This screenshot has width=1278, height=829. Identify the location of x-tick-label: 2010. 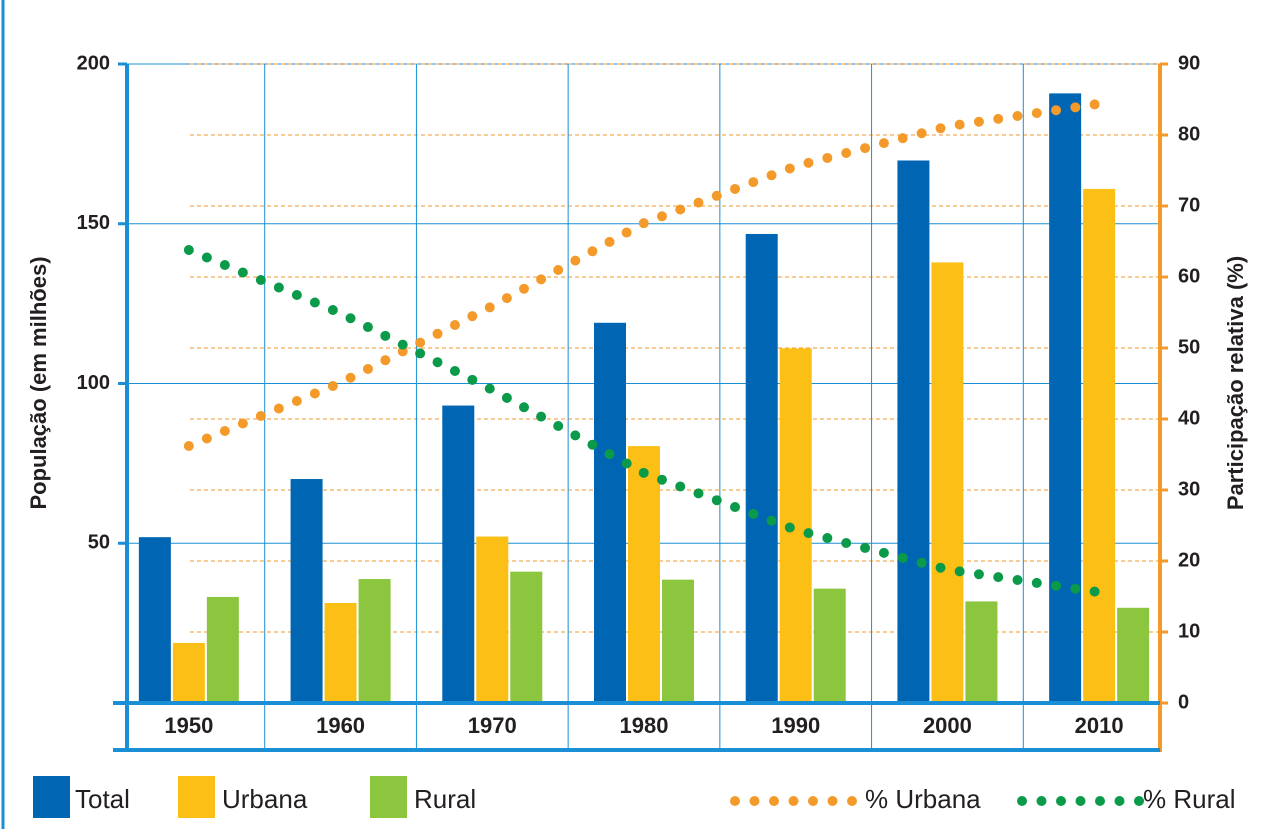
(1099, 725).